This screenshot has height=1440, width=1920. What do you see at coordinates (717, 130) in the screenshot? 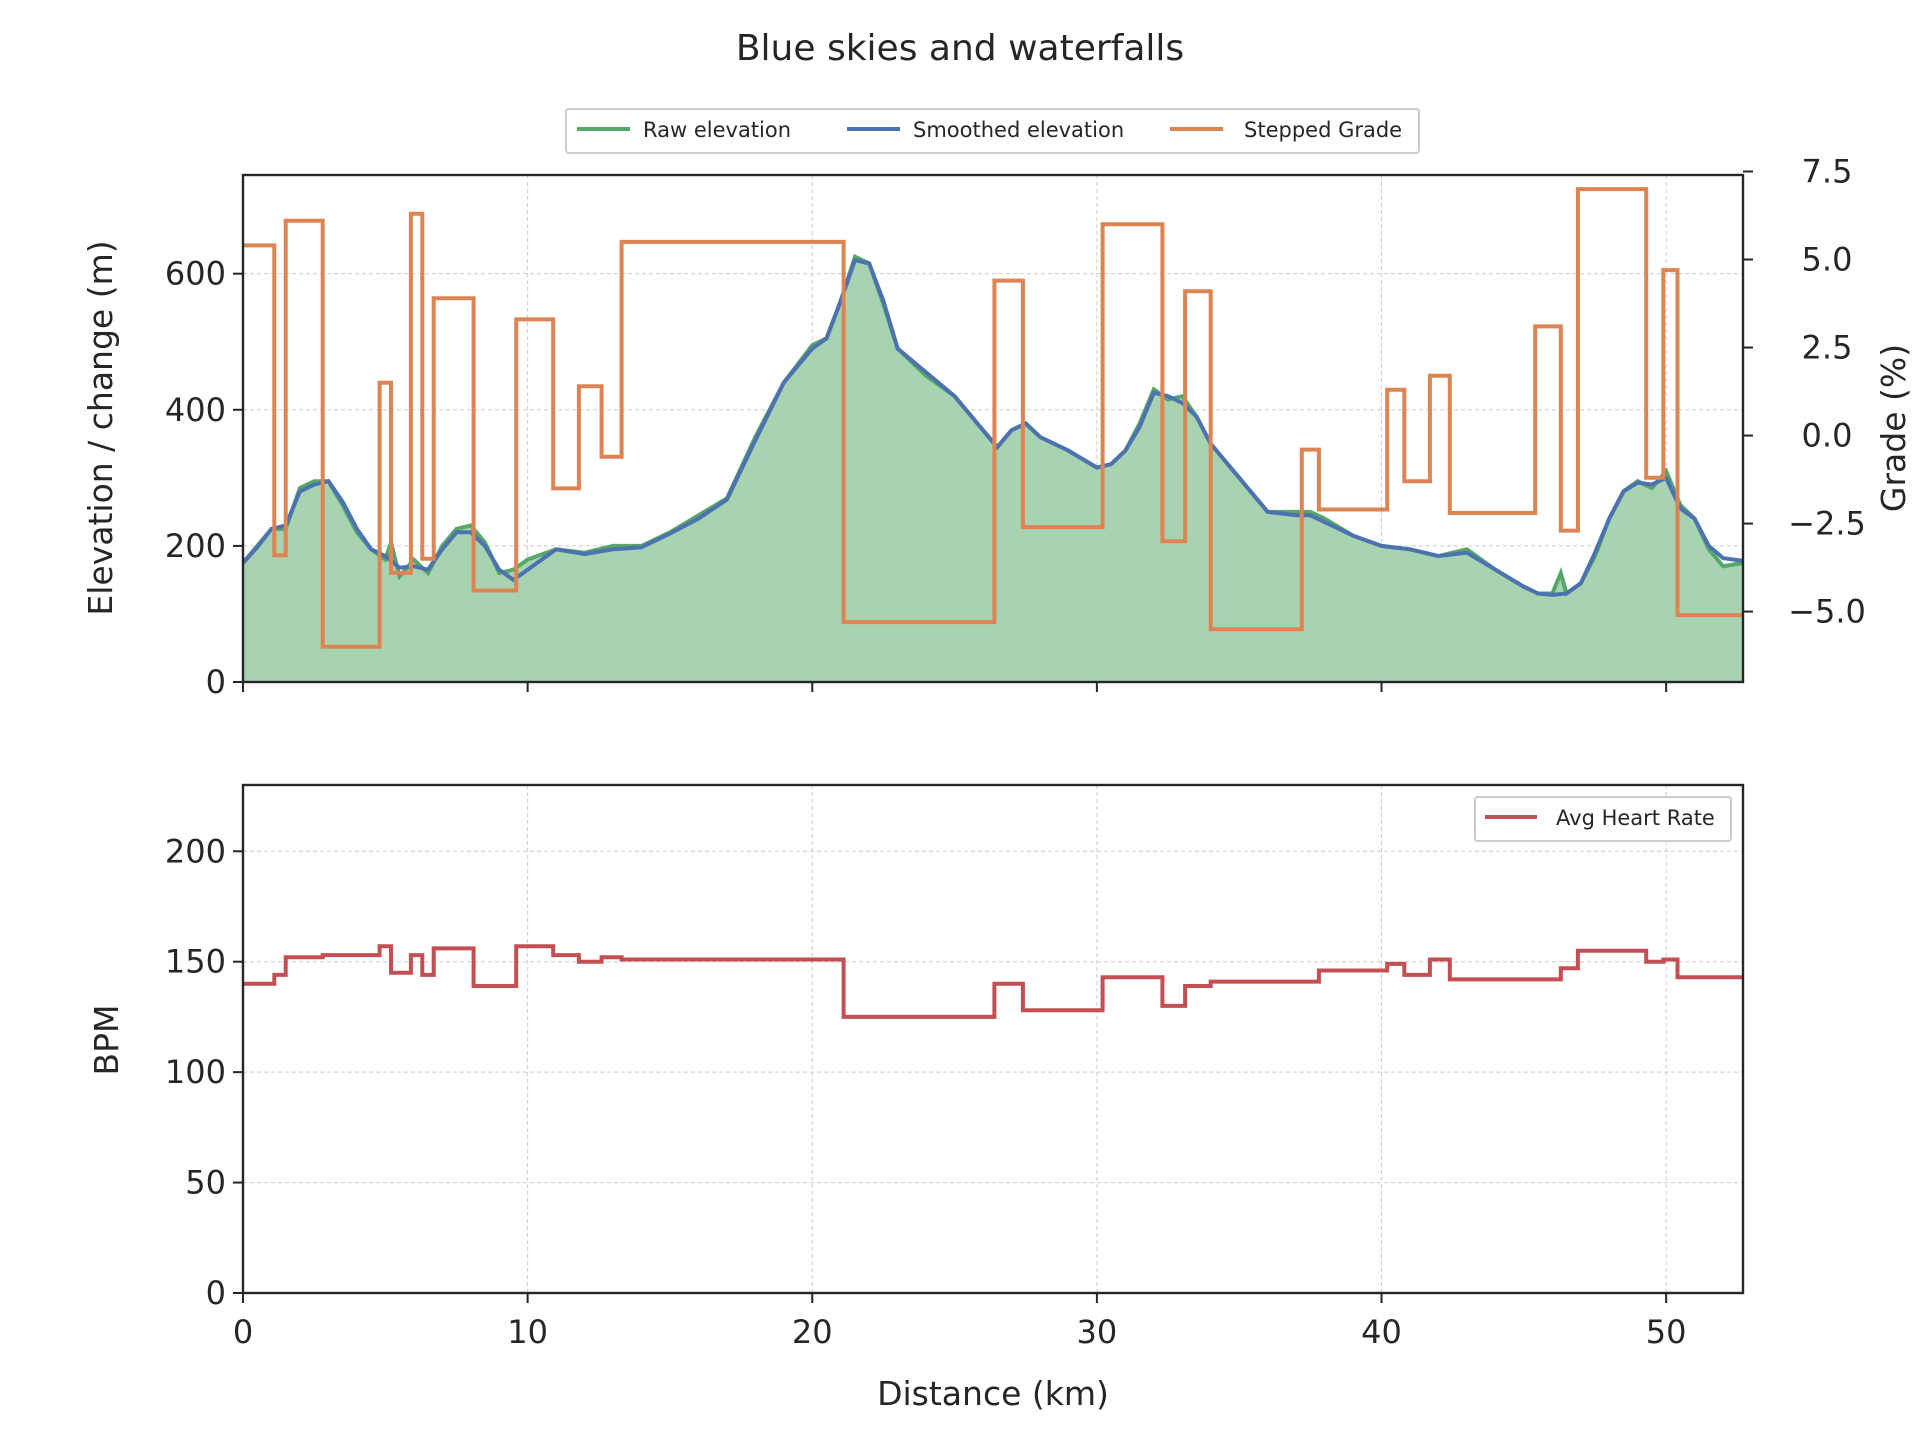
I see `legend-label-raw: Raw elevation` at bounding box center [717, 130].